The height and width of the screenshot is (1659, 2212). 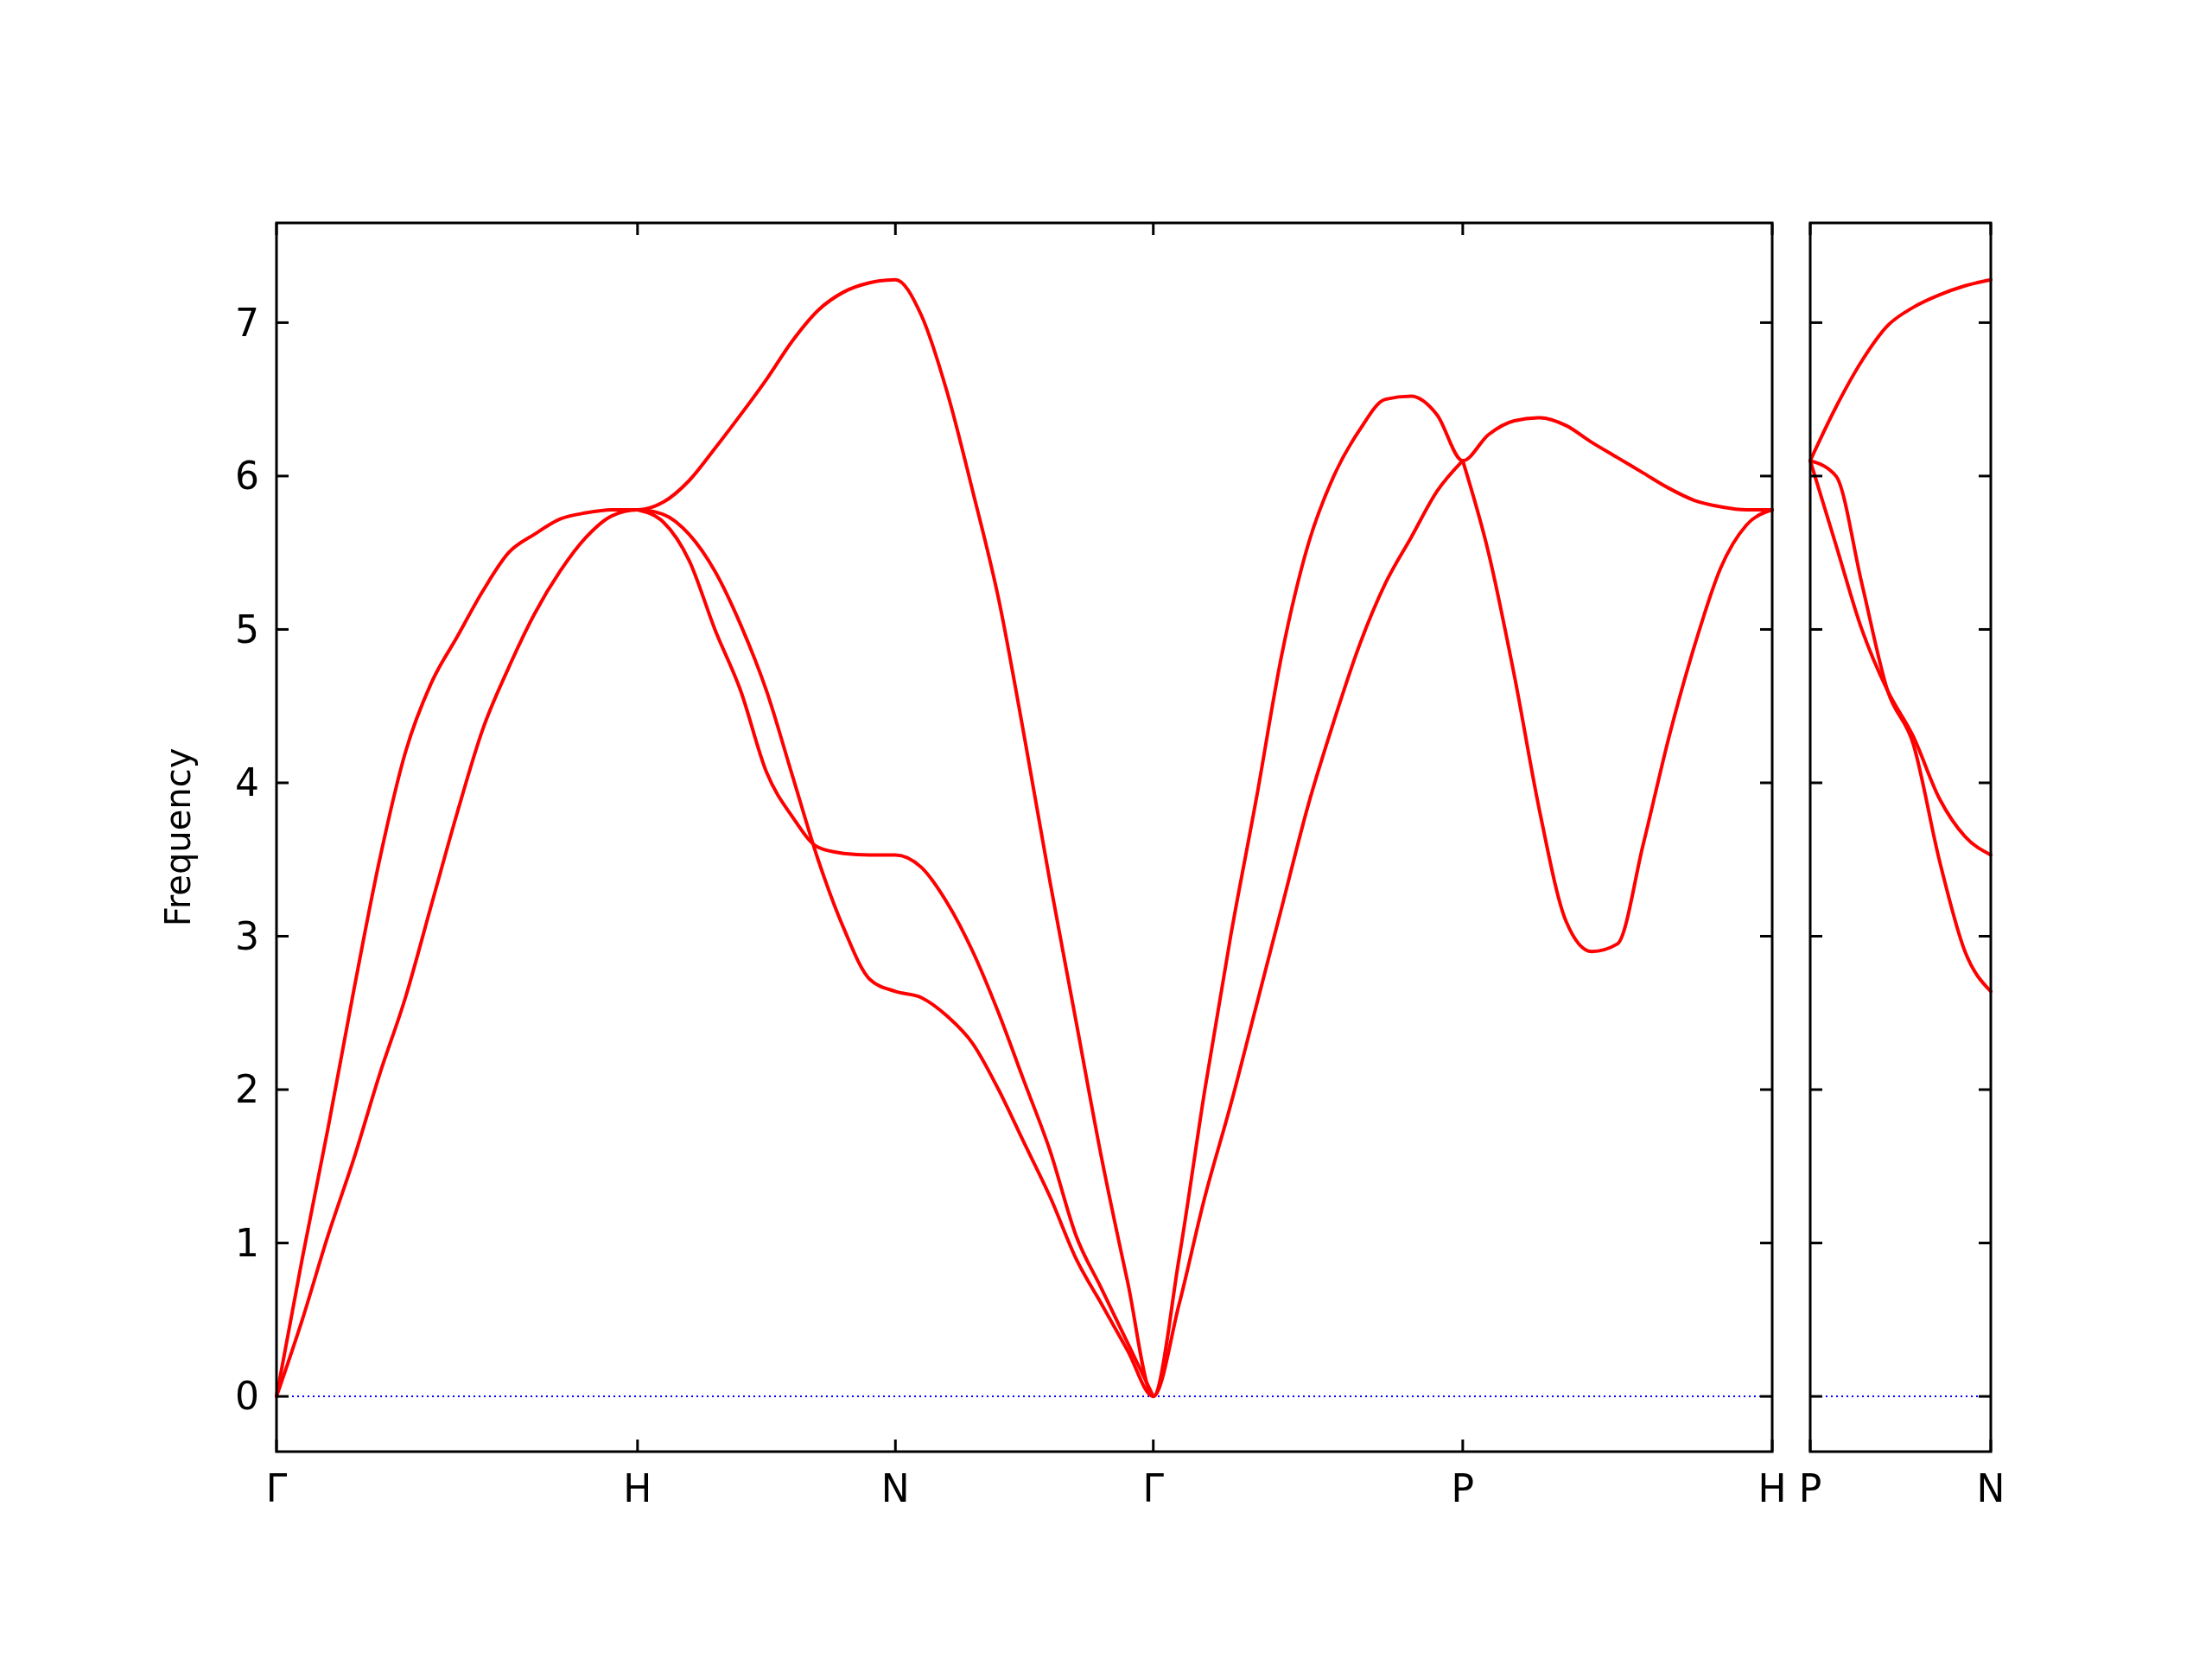 I want to click on y-tick-label: 5, so click(x=247, y=629).